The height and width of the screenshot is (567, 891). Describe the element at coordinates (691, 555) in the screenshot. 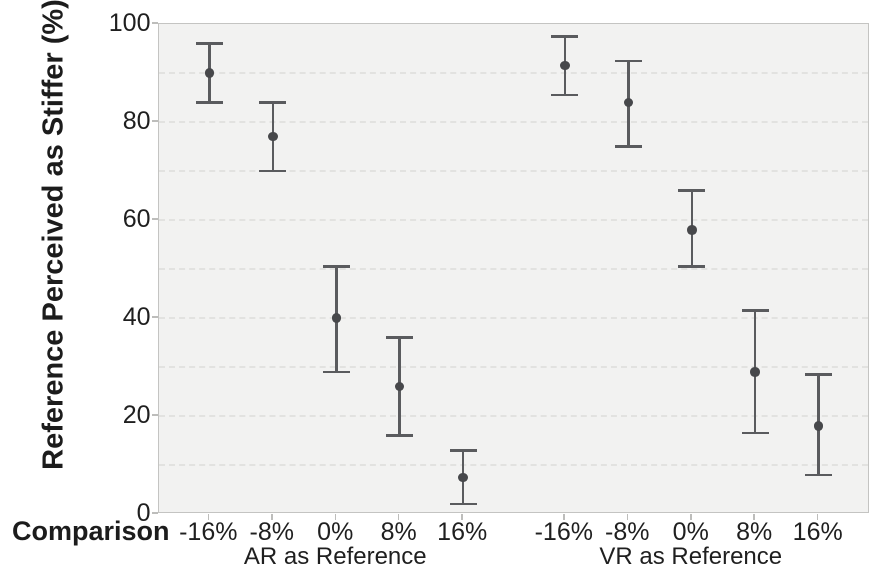

I see `group-label: VR as Reference` at that location.